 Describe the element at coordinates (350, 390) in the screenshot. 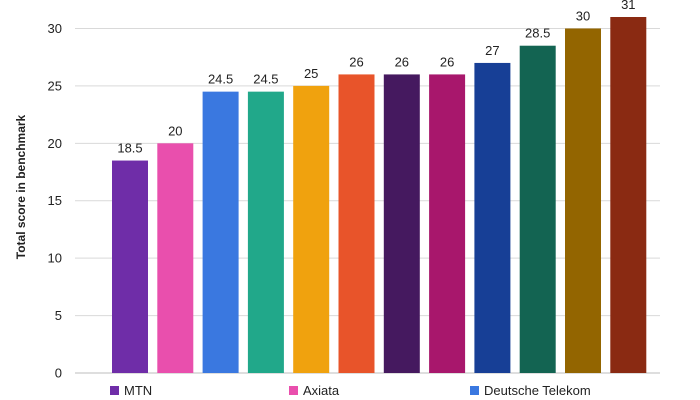

I see `legend: MTN Axiata Deutsche Telekom` at that location.